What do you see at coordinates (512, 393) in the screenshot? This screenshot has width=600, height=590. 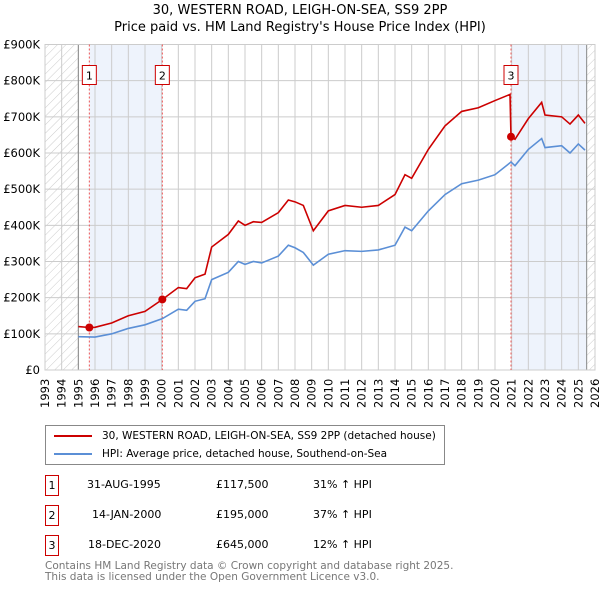 I see `x-tick-label: 2021` at bounding box center [512, 393].